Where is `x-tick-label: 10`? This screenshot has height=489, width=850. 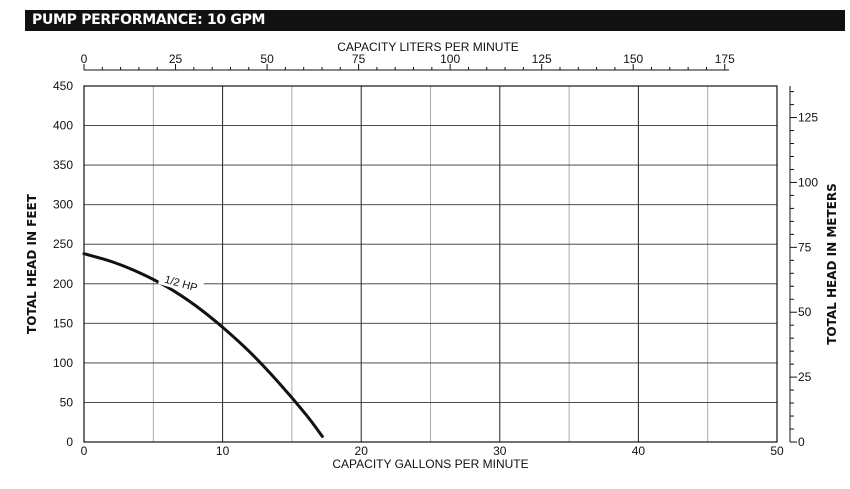 x-tick-label: 10 is located at coordinates (223, 451).